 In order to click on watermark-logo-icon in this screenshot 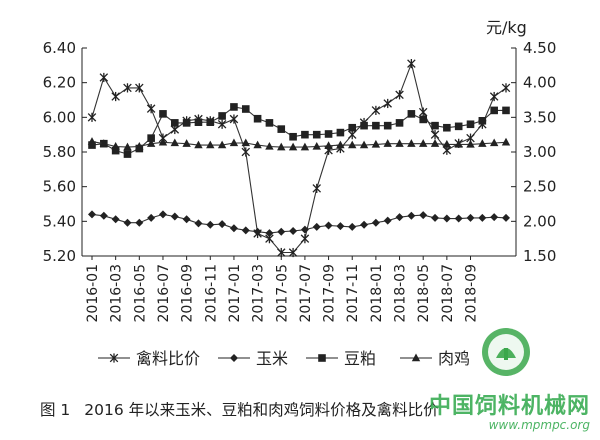, I will do `click(506, 352)`.